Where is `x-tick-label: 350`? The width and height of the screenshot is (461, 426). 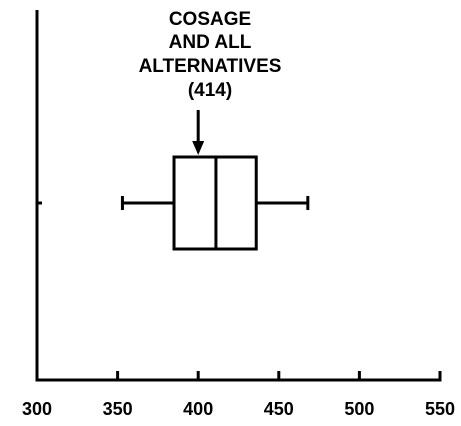
x-tick-label: 350 is located at coordinates (118, 409).